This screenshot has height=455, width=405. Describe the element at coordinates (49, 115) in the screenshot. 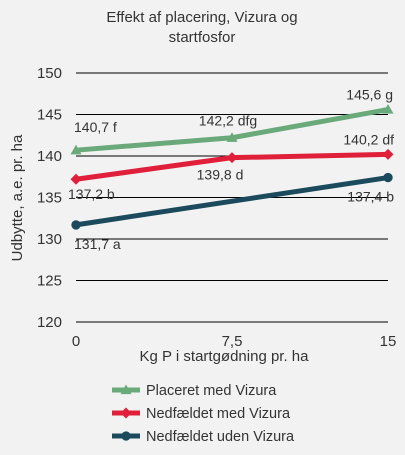

I see `y-tick-label: 145` at that location.